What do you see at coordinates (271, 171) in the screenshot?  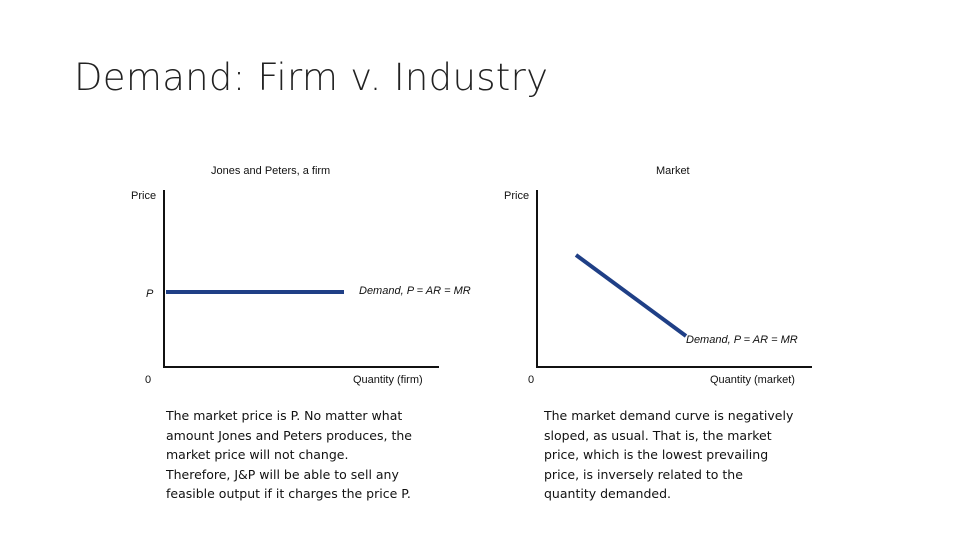 I see `firm-panel-heading: Jones and Peters, a firm` at bounding box center [271, 171].